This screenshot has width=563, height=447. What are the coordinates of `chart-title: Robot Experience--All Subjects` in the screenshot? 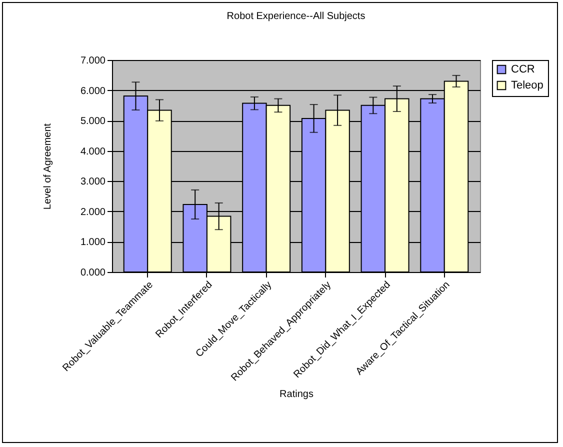 It's located at (296, 16).